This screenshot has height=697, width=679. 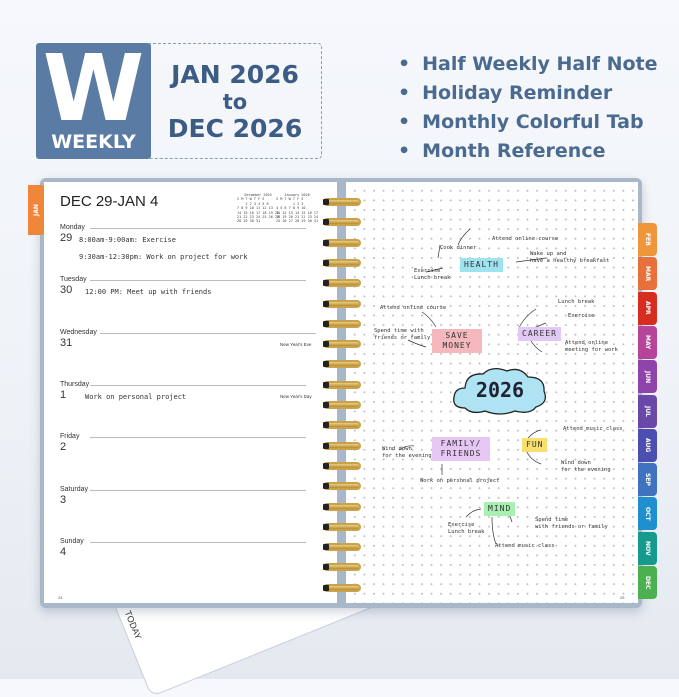 What do you see at coordinates (66, 238) in the screenshot?
I see `day-number: 29` at bounding box center [66, 238].